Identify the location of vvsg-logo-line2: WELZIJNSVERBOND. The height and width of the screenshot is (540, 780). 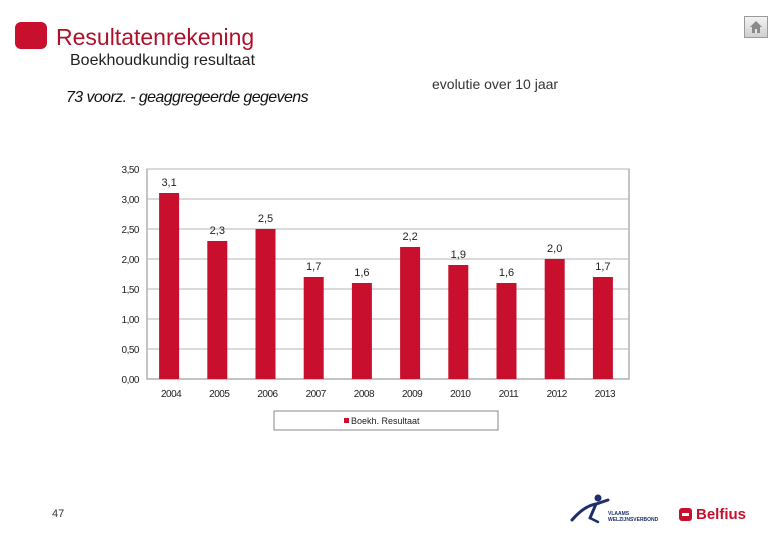
(633, 520).